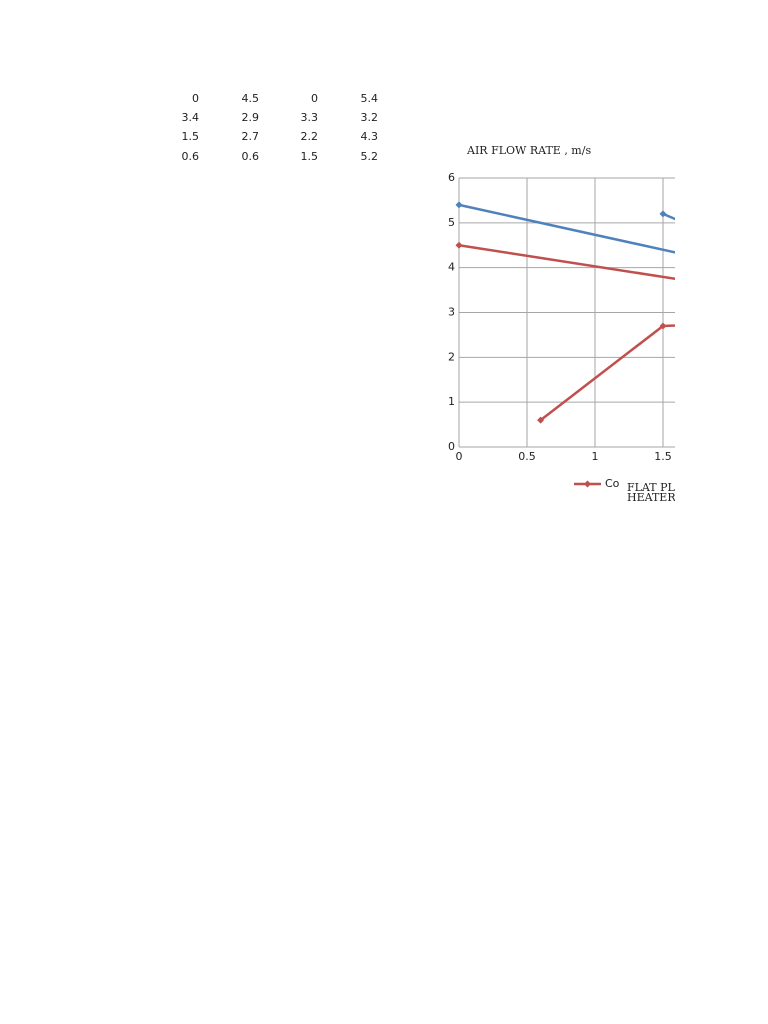 This screenshot has width=768, height=1024. Describe the element at coordinates (587, 484) in the screenshot. I see `legend-marker` at that location.